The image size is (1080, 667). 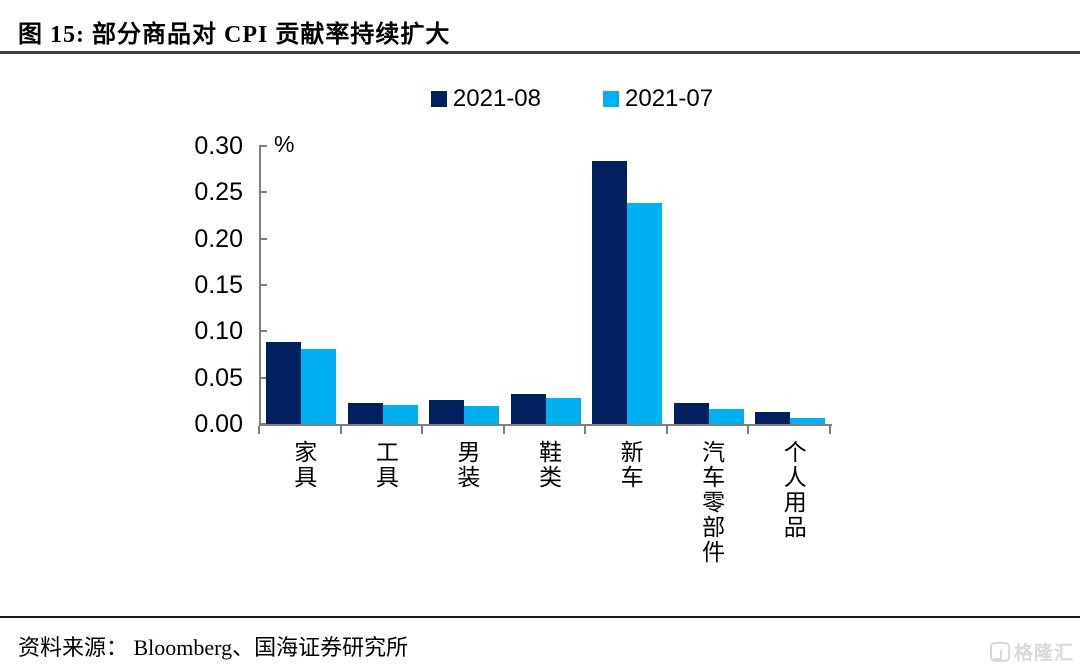 What do you see at coordinates (496, 98) in the screenshot?
I see `legend-label-2021-08: 2021-08` at bounding box center [496, 98].